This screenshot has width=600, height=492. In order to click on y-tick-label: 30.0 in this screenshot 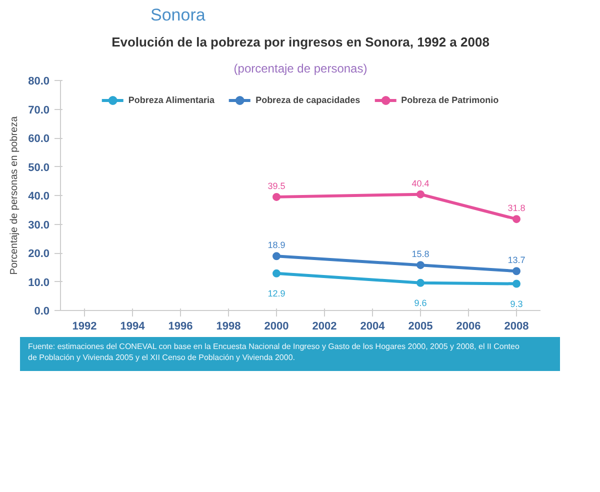, I will do `click(39, 225)`.